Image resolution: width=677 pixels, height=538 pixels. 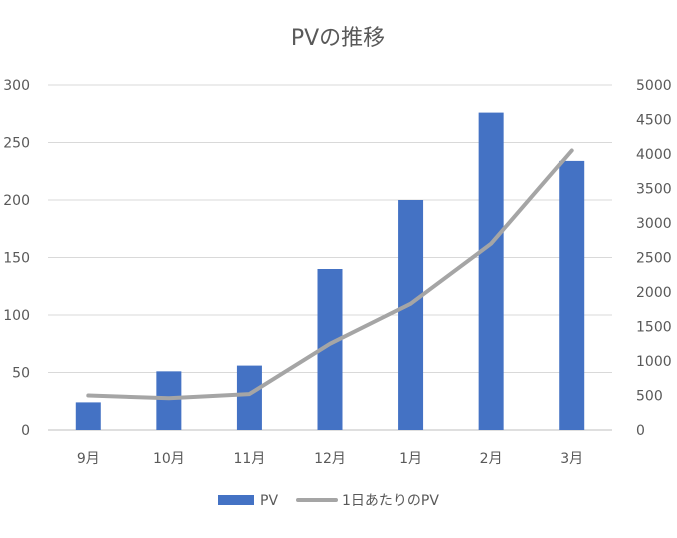 I want to click on x-tick-label: 12月, so click(x=330, y=459).